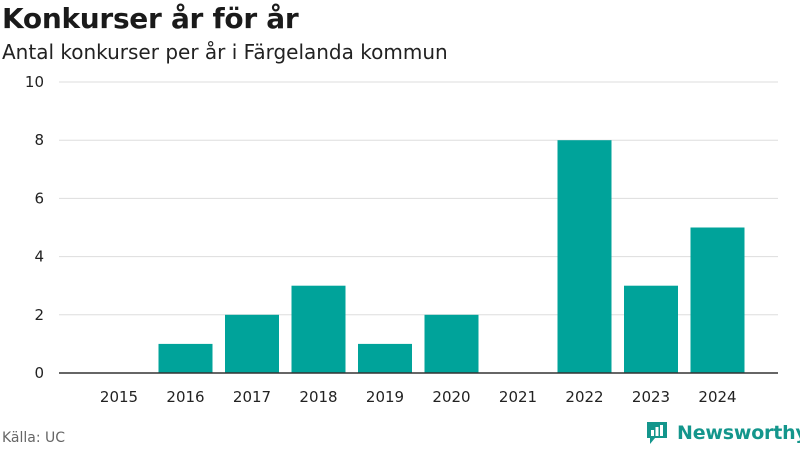 Image resolution: width=800 pixels, height=450 pixels. I want to click on bar-2019, so click(385, 358).